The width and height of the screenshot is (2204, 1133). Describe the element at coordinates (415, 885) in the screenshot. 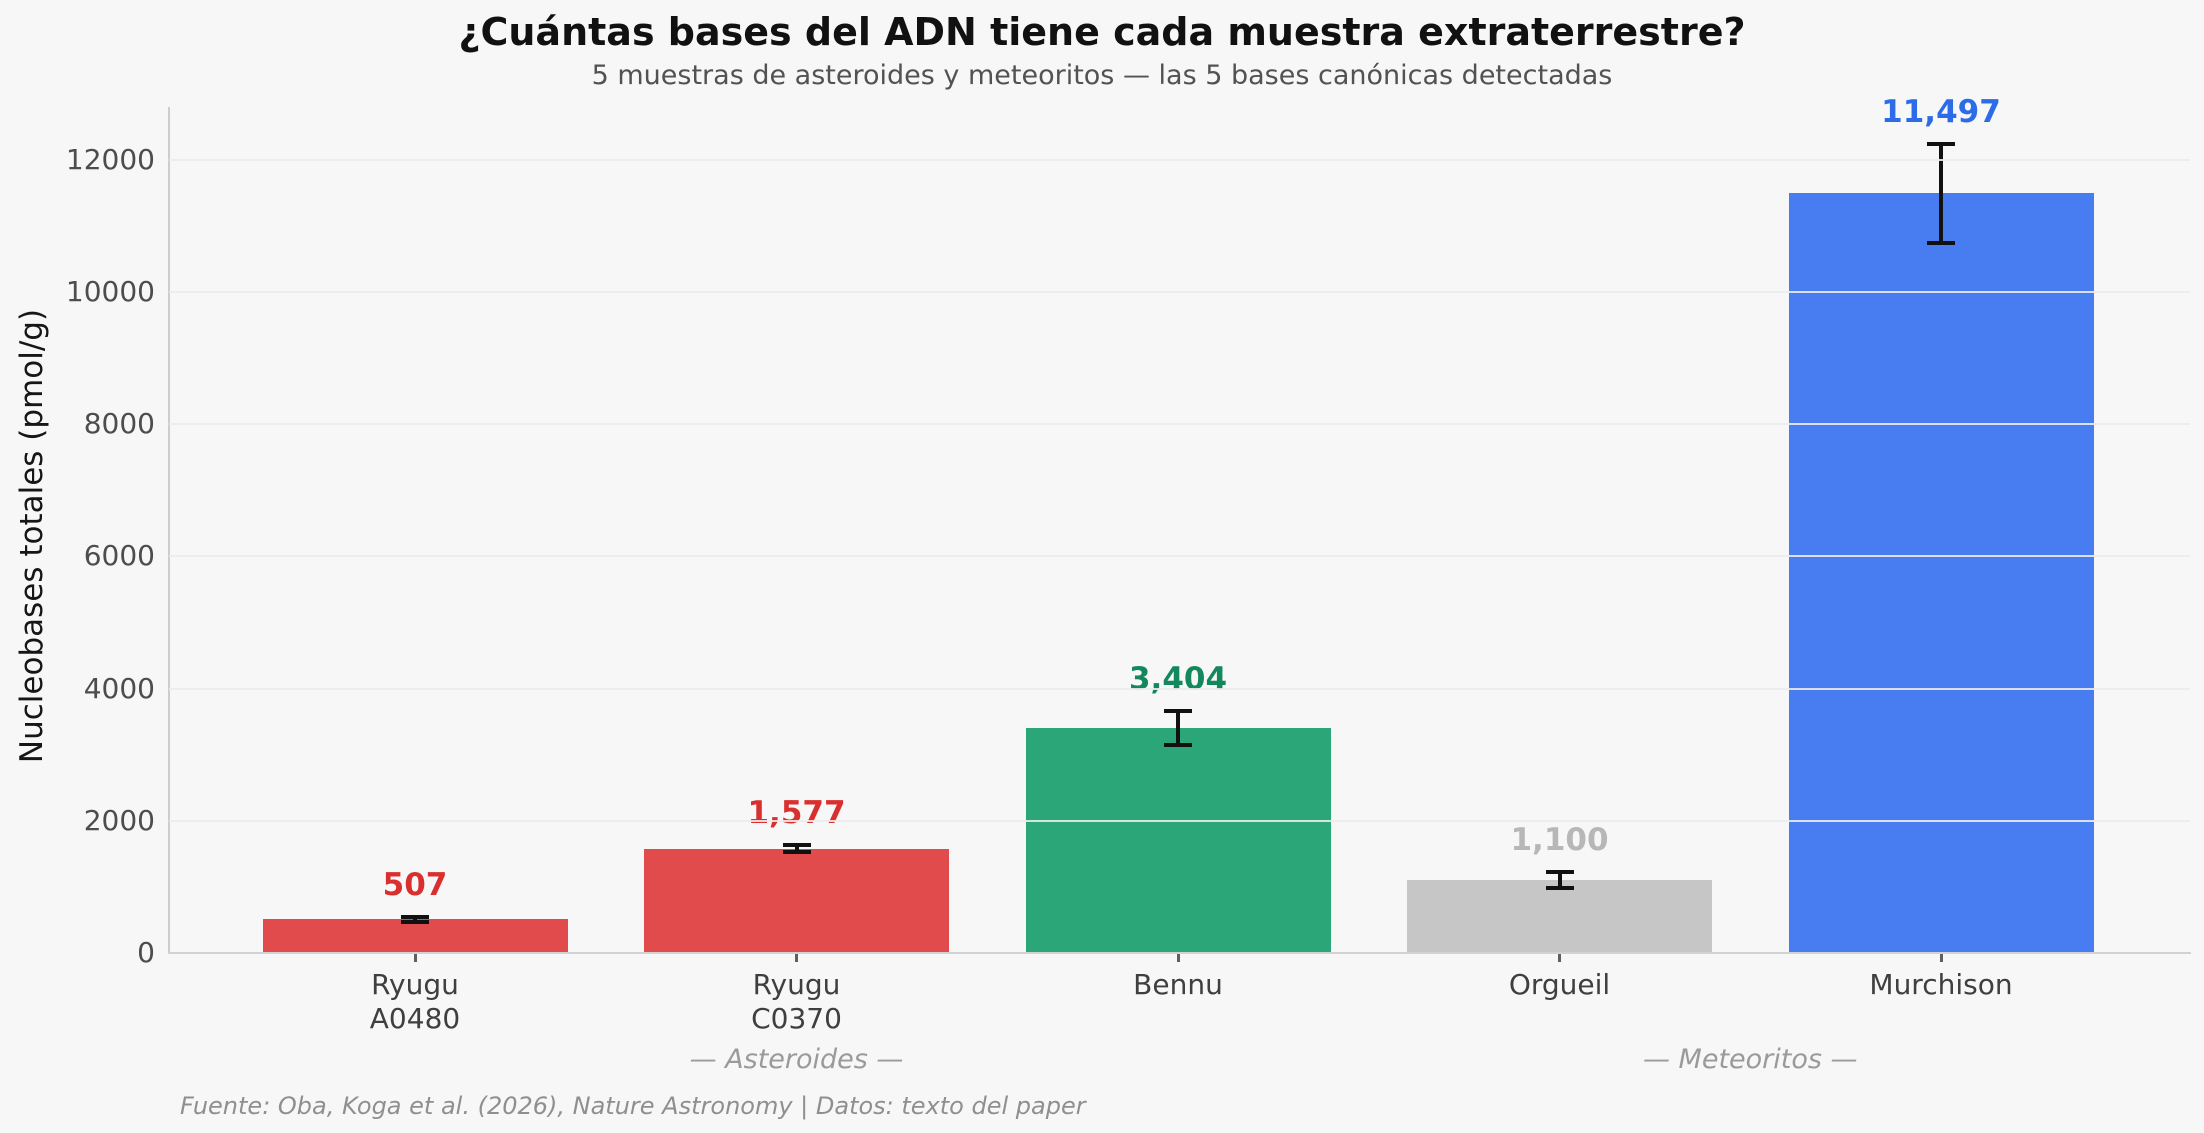

I see `bar-value-label: 507` at that location.